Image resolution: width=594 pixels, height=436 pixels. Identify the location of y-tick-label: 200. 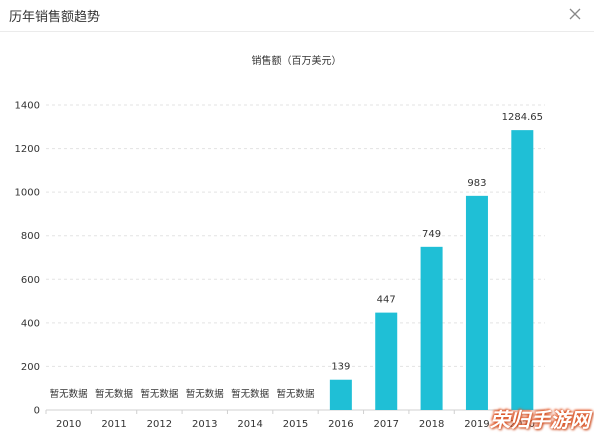
(30, 367).